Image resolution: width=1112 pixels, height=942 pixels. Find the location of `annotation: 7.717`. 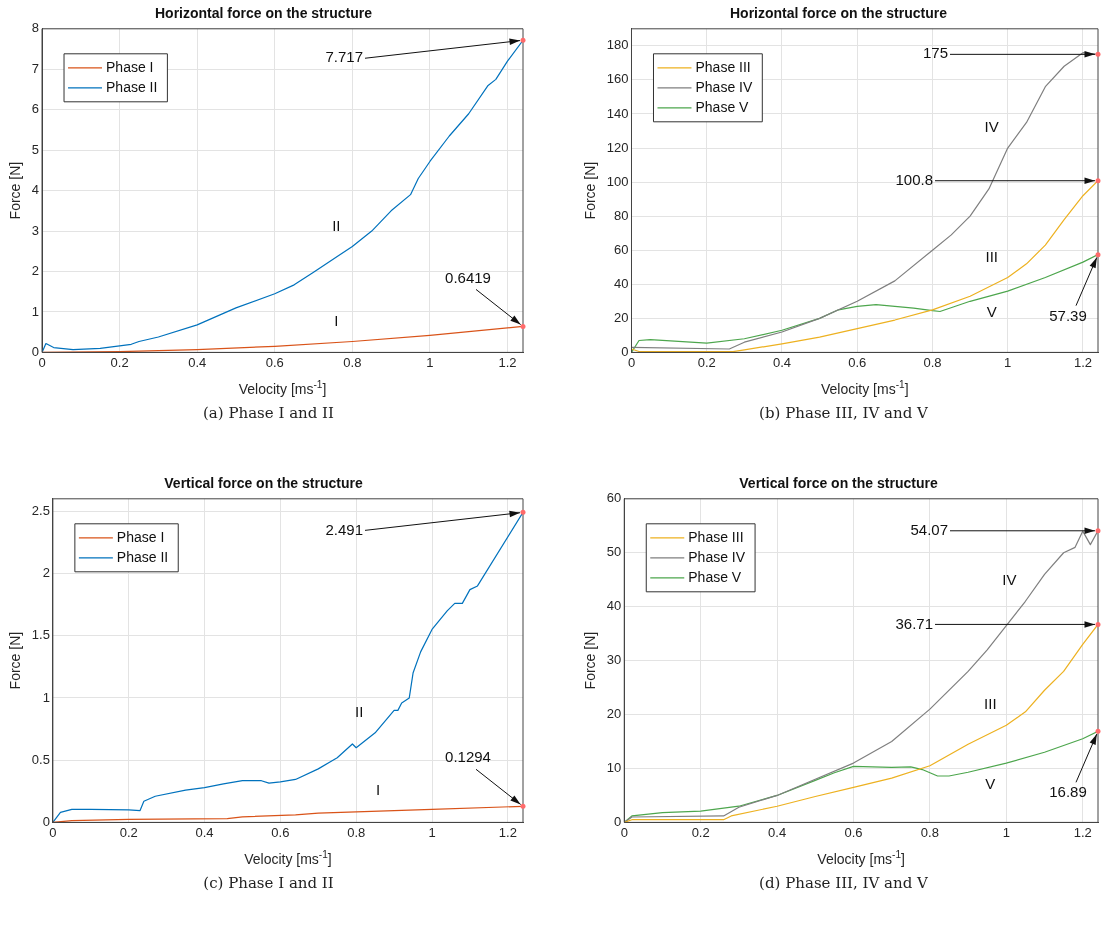

annotation: 7.717 is located at coordinates (344, 57).